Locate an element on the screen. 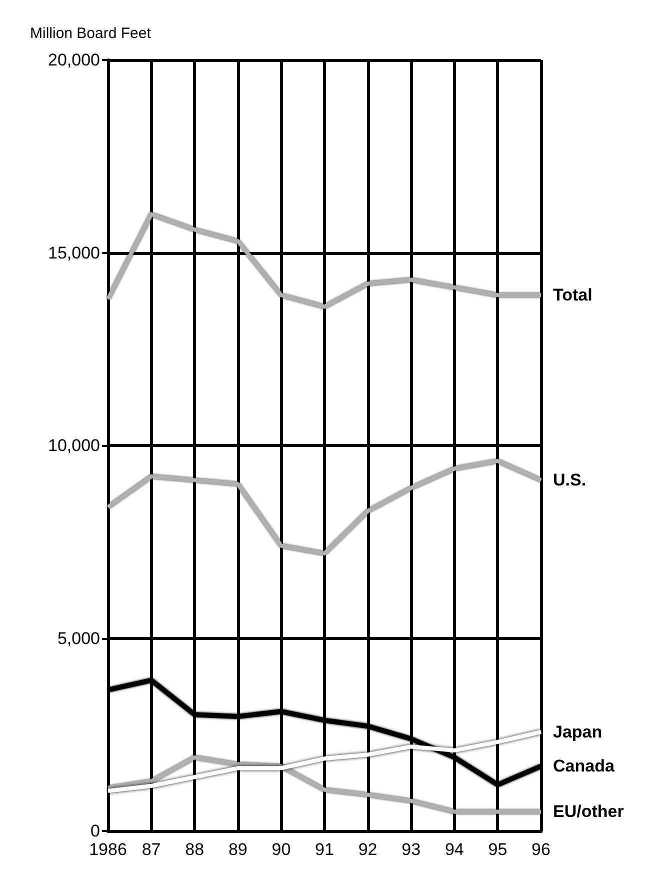 The image size is (659, 877). series-label: Canada is located at coordinates (584, 766).